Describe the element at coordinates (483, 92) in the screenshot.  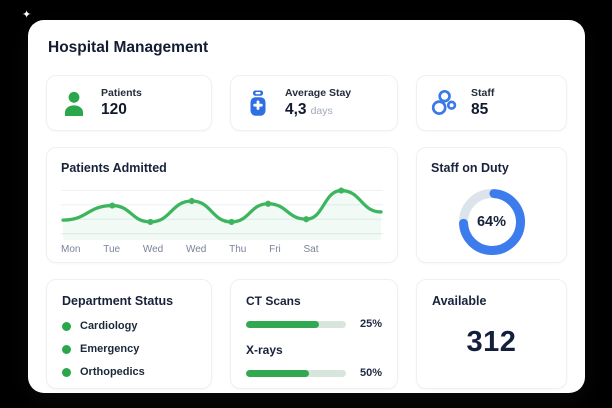
I see `stat-label: Staff` at that location.